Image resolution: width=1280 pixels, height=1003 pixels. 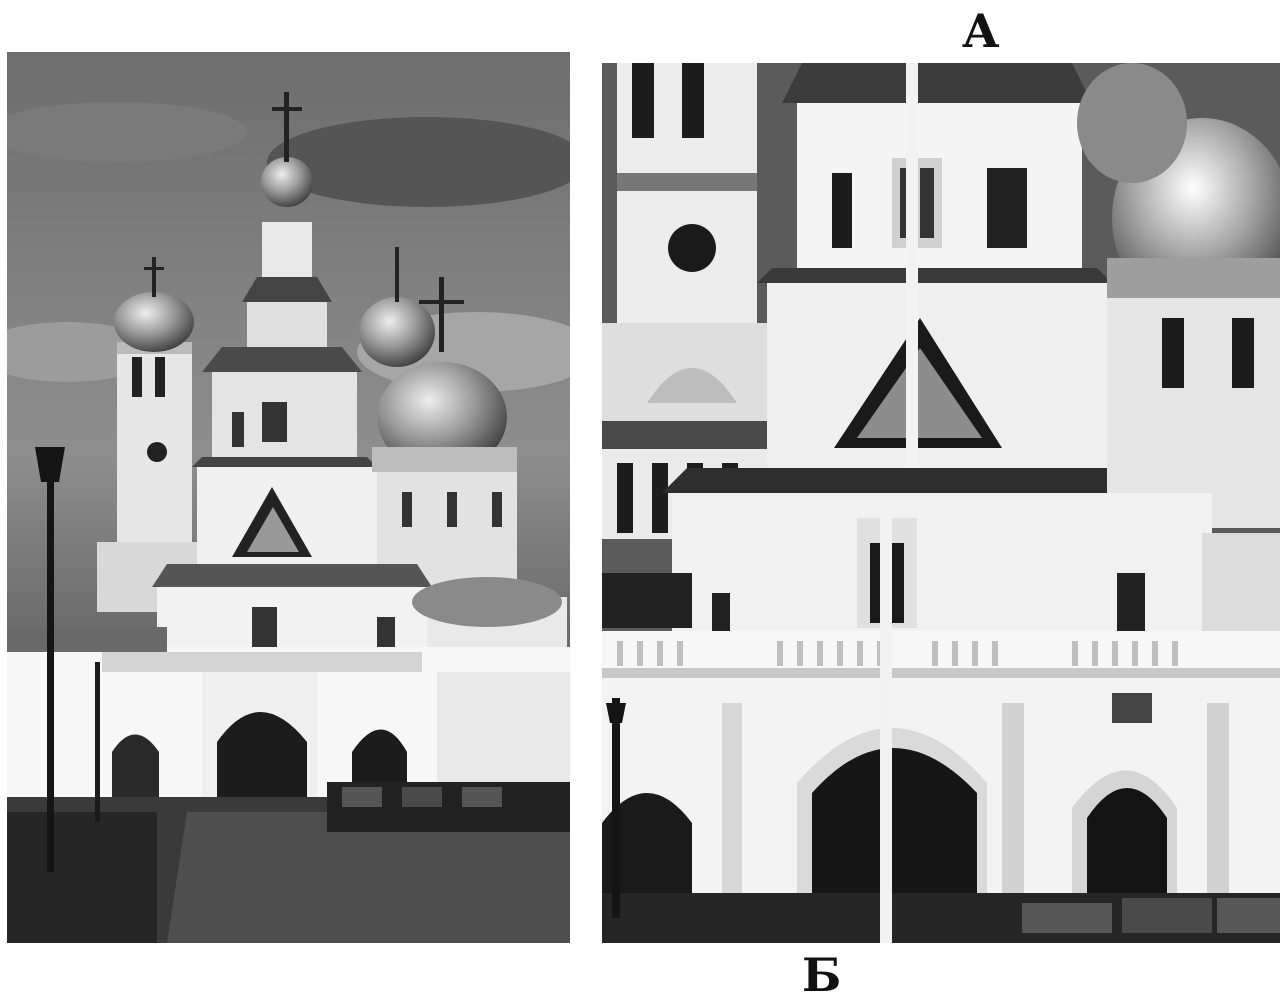 I want to click on marker-b-label: Б, so click(x=822, y=975).